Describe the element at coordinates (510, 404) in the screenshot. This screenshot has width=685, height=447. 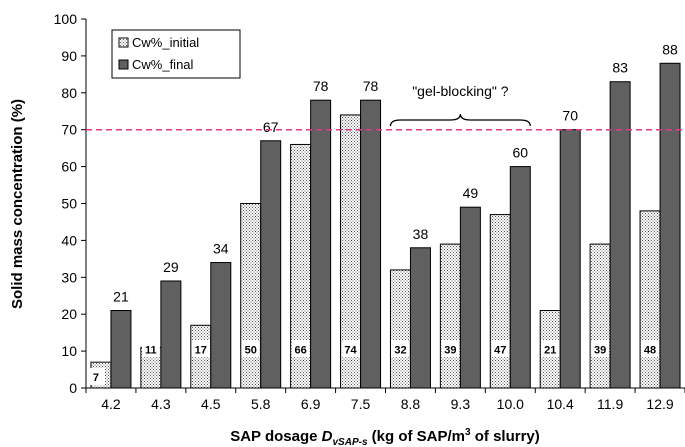
I see `x-tick-label: 10.0` at that location.